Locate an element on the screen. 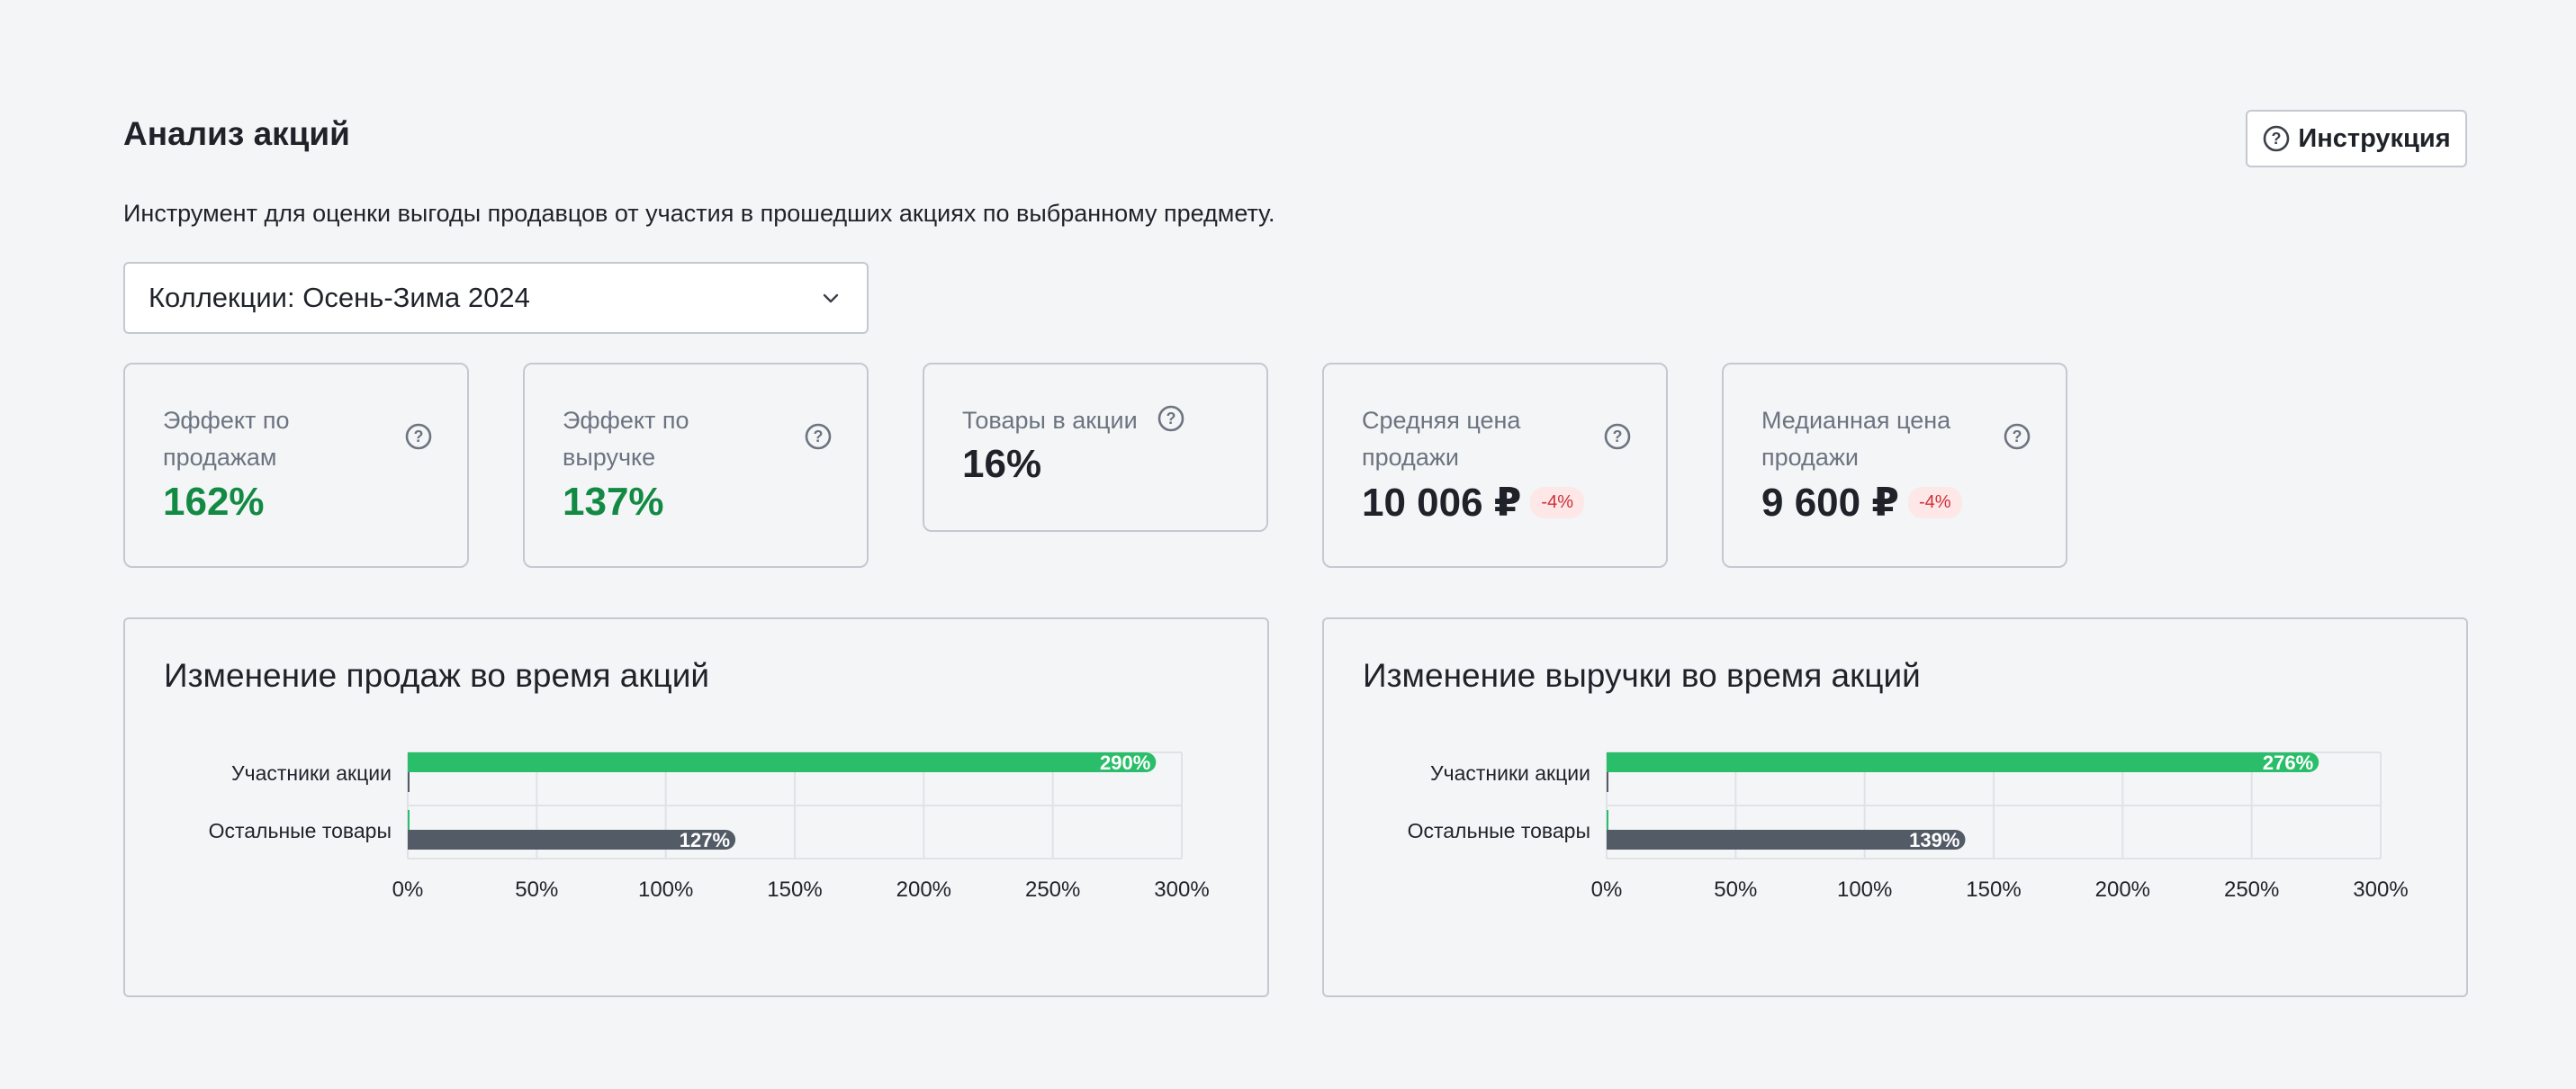 This screenshot has width=2576, height=1089. kpi-card-avg-price: Средняя цена продажи ? 10 006 ₽ -4% is located at coordinates (1495, 466).